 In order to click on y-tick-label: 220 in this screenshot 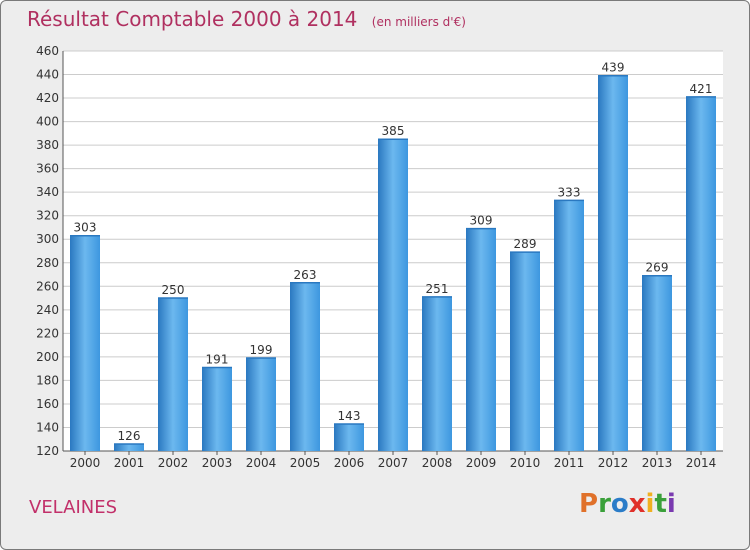, I will do `click(47, 333)`.